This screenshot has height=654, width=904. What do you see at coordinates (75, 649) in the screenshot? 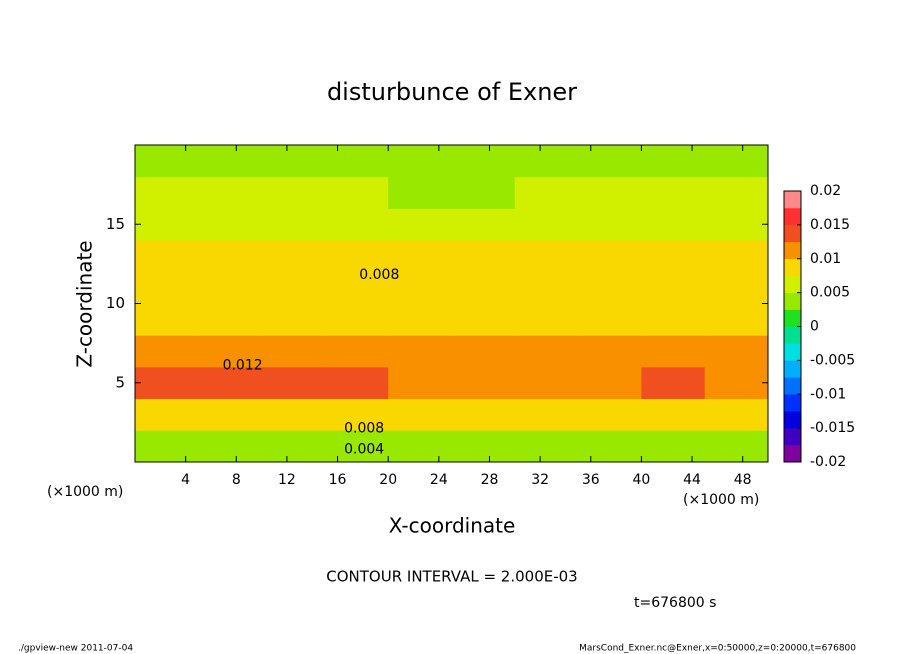
I see `footer: ./gpview-new 2011-07-04` at bounding box center [75, 649].